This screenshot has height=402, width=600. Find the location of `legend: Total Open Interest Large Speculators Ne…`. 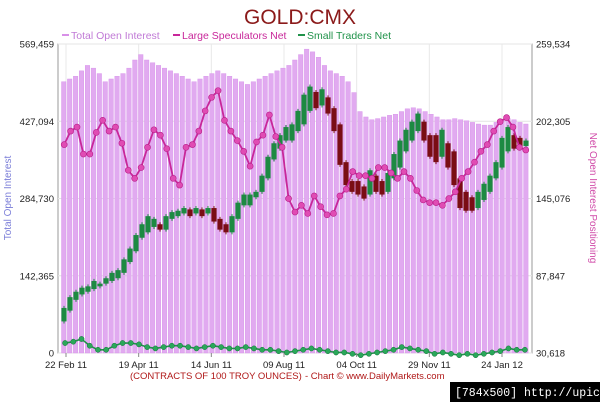

legend: Total Open Interest Large Speculators Ne… is located at coordinates (226, 36).